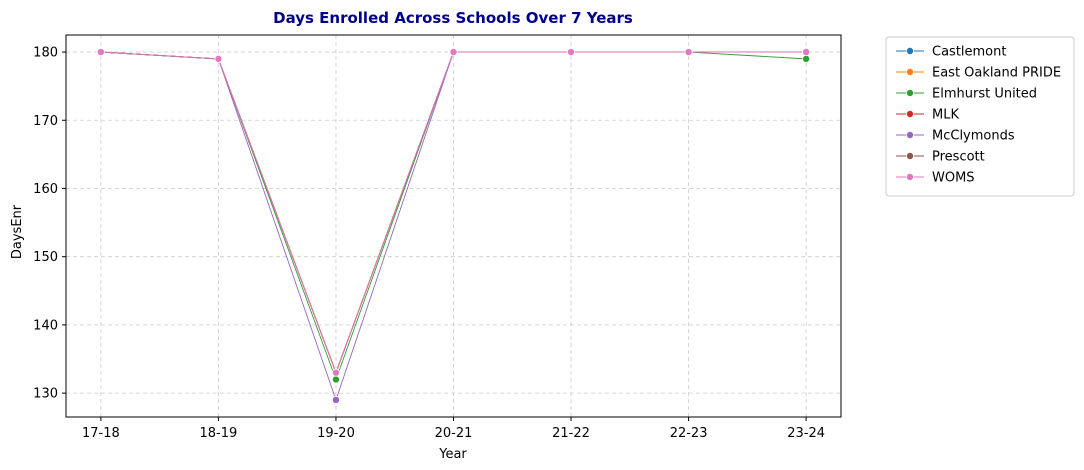 The width and height of the screenshot is (1084, 470). What do you see at coordinates (806, 433) in the screenshot?
I see `x-tick-label: 23-24` at bounding box center [806, 433].